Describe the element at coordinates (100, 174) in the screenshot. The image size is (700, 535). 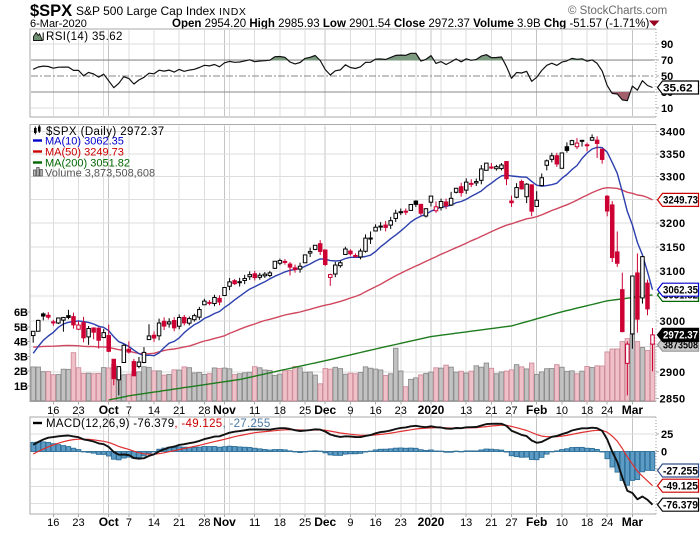
I see `svg-text: Volume 3,873,508,608` at that location.